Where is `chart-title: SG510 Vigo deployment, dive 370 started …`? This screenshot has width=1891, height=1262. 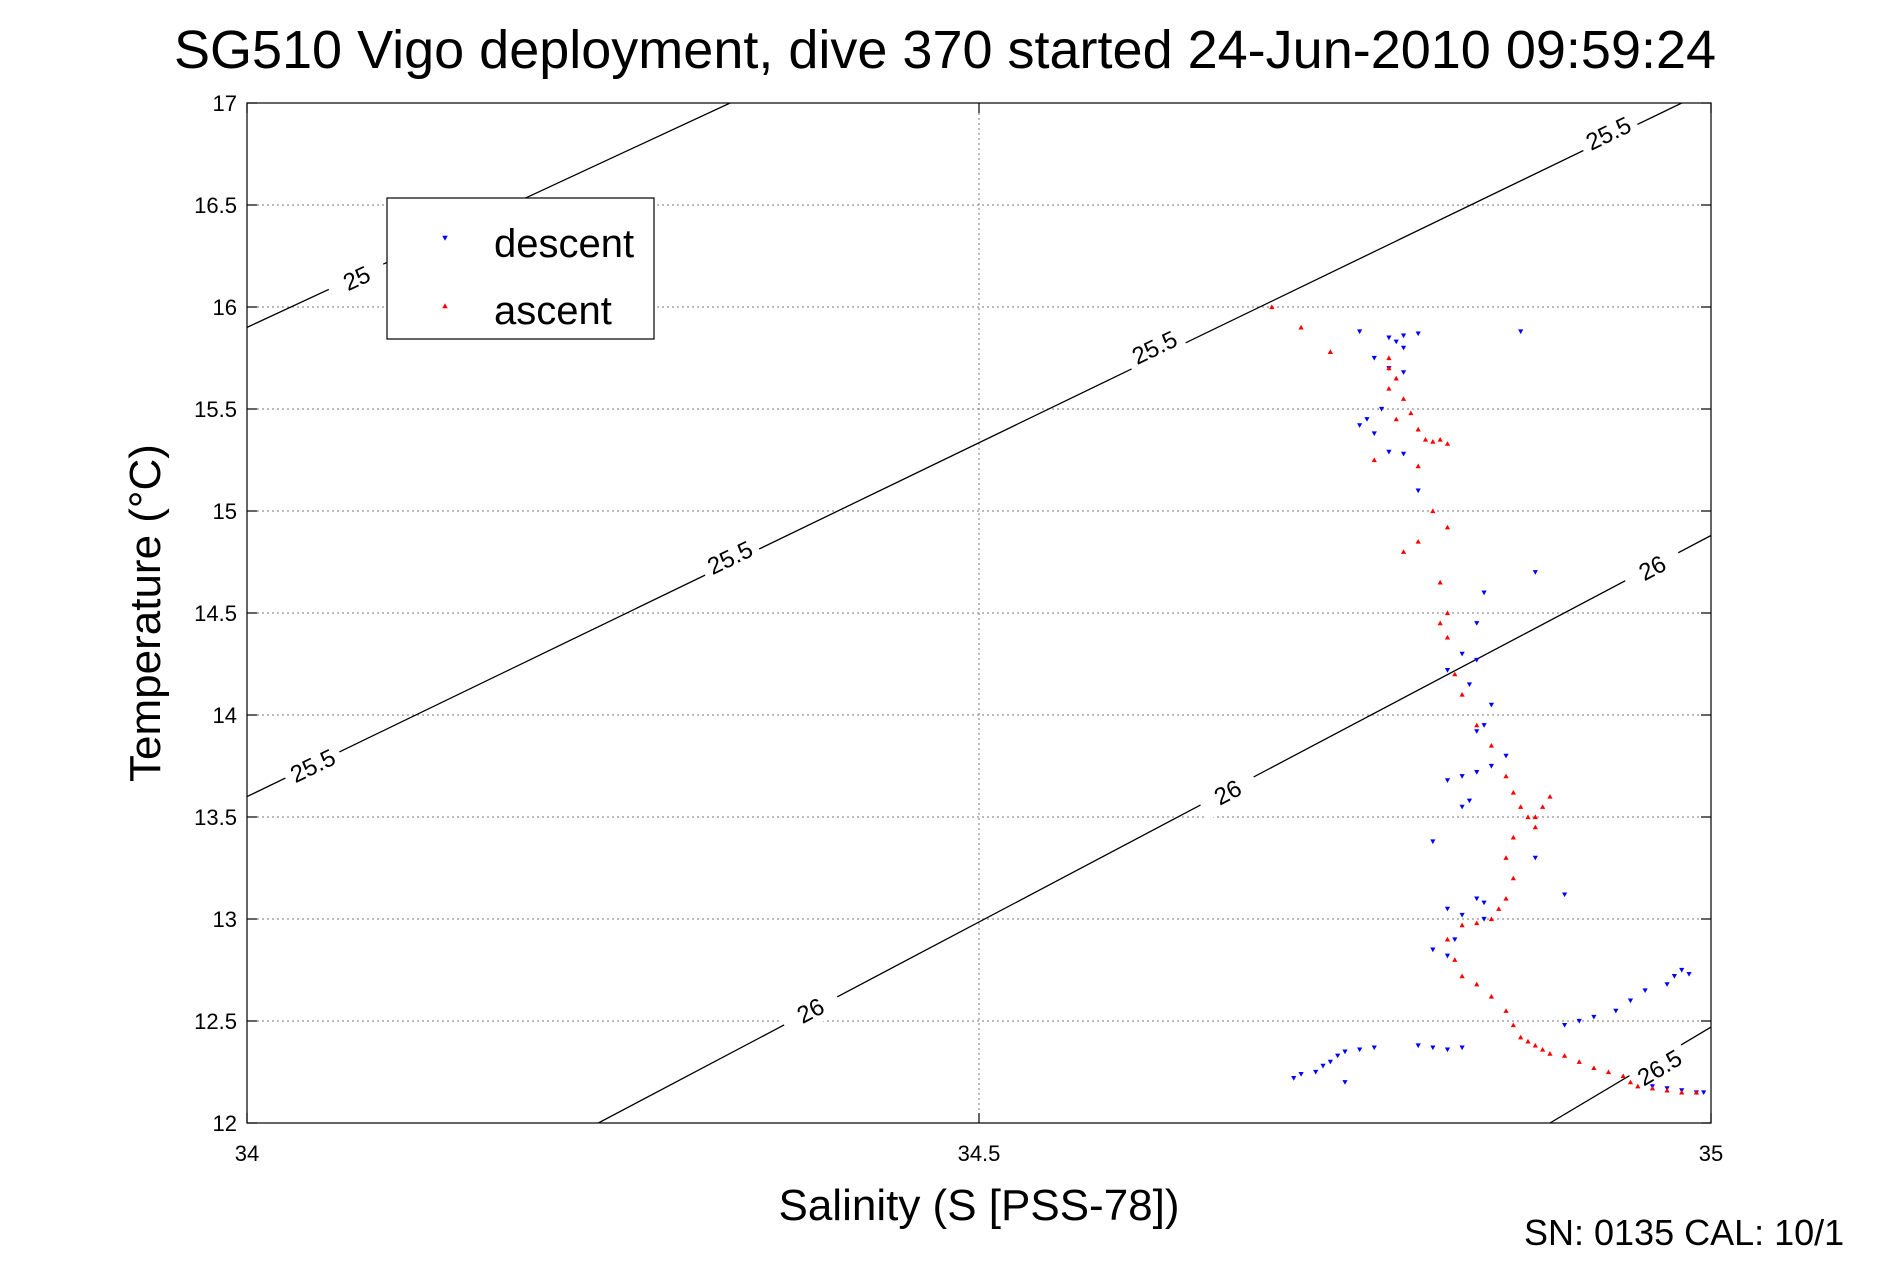
chart-title: SG510 Vigo deployment, dive 370 started … is located at coordinates (945, 50).